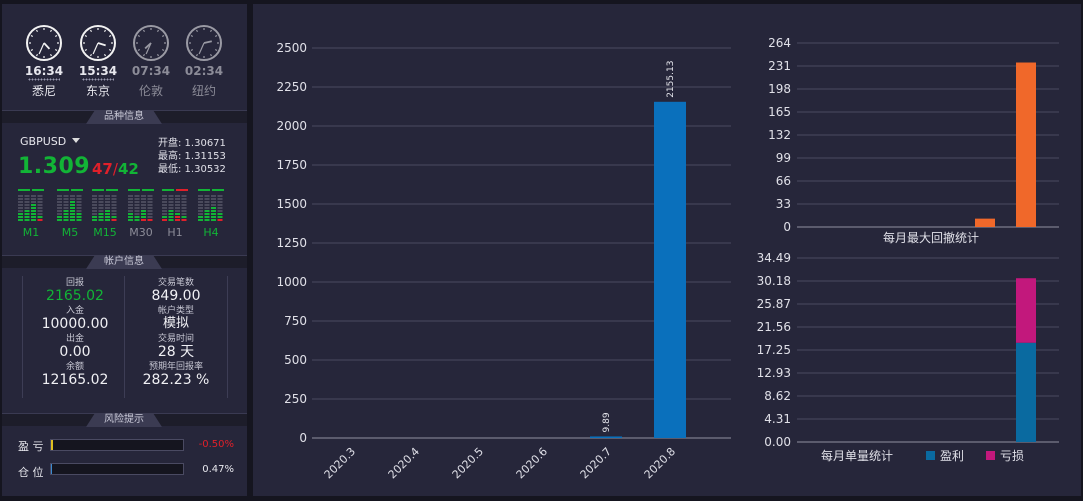 This screenshot has width=1083, height=501. I want to click on legend-label: 盈利, so click(952, 456).